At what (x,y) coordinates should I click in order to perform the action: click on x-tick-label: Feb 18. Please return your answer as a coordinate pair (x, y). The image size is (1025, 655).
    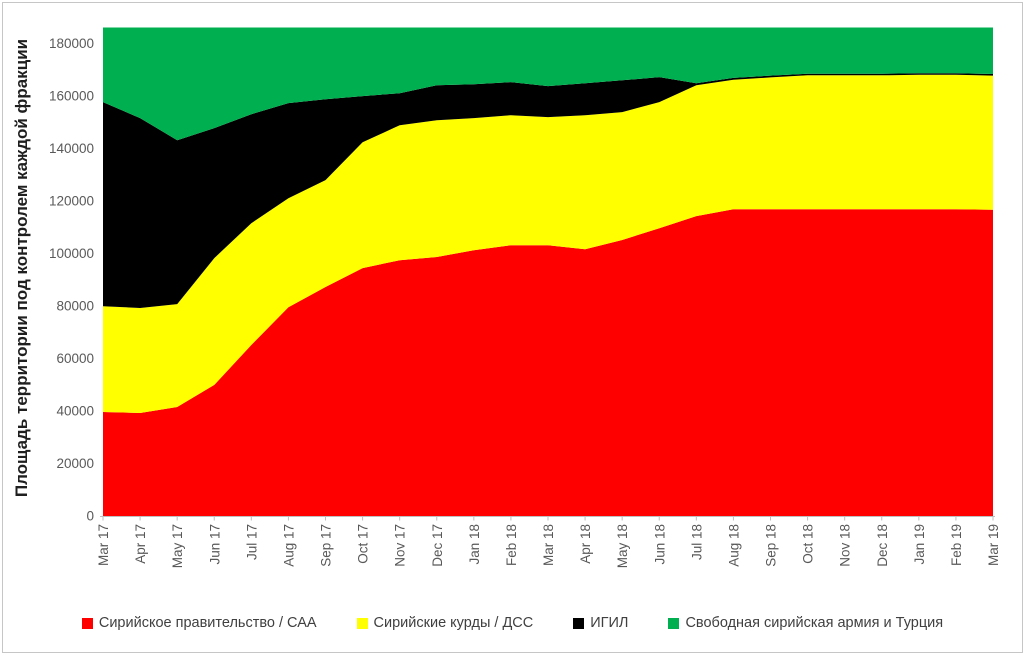
    Looking at the image, I should click on (511, 545).